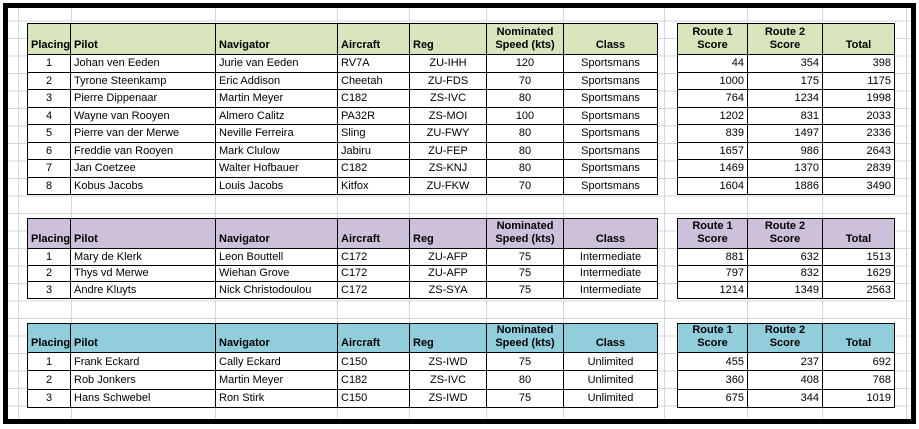  What do you see at coordinates (858, 361) in the screenshot?
I see `cell-total: 692` at bounding box center [858, 361].